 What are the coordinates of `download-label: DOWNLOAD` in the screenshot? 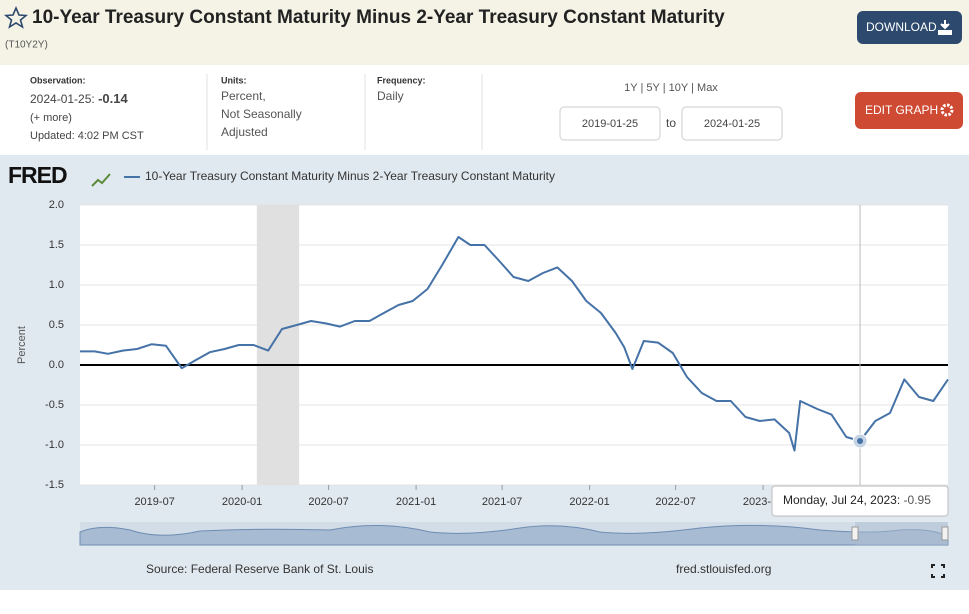 It's located at (901, 27).